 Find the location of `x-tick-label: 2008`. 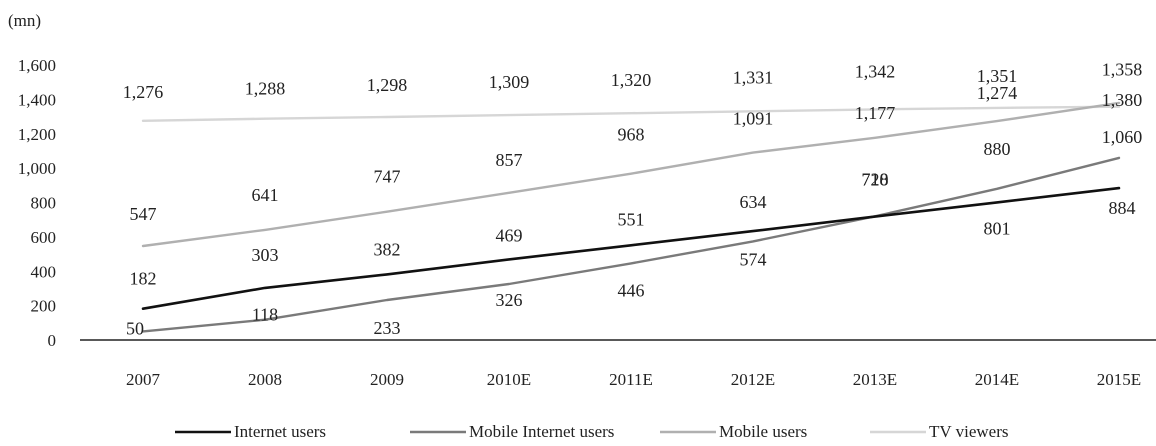

x-tick-label: 2008 is located at coordinates (265, 379).